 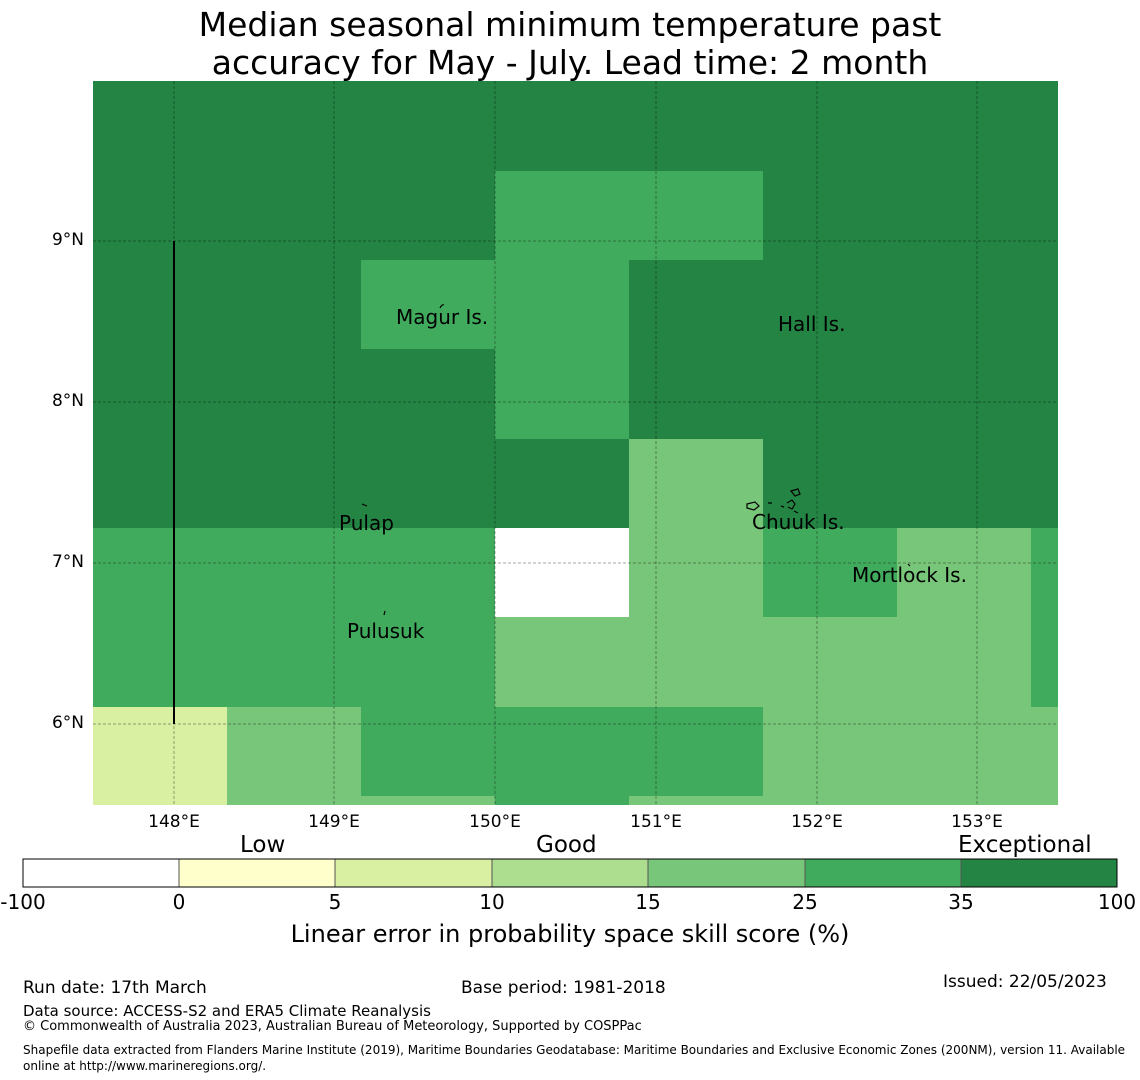 What do you see at coordinates (570, 24) in the screenshot?
I see `chart-title-line1: Median seasonal minimum temperature past` at bounding box center [570, 24].